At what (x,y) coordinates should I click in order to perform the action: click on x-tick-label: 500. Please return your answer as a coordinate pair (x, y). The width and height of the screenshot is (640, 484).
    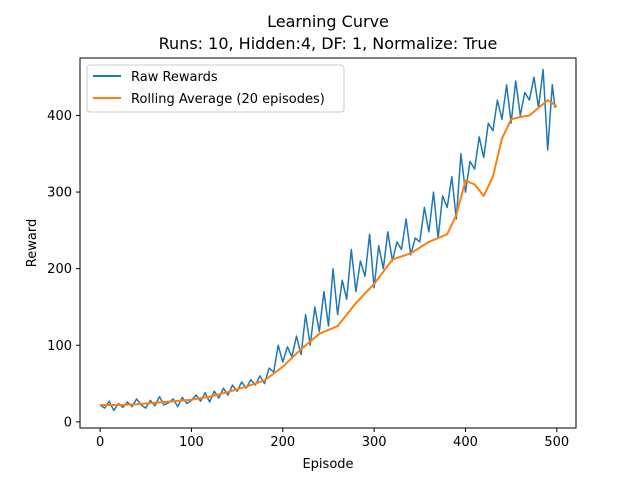
    Looking at the image, I should click on (556, 442).